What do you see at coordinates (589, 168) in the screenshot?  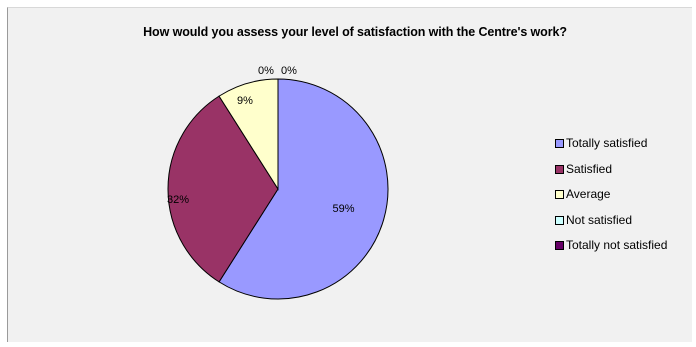 I see `legend-label: Satisfied` at bounding box center [589, 168].